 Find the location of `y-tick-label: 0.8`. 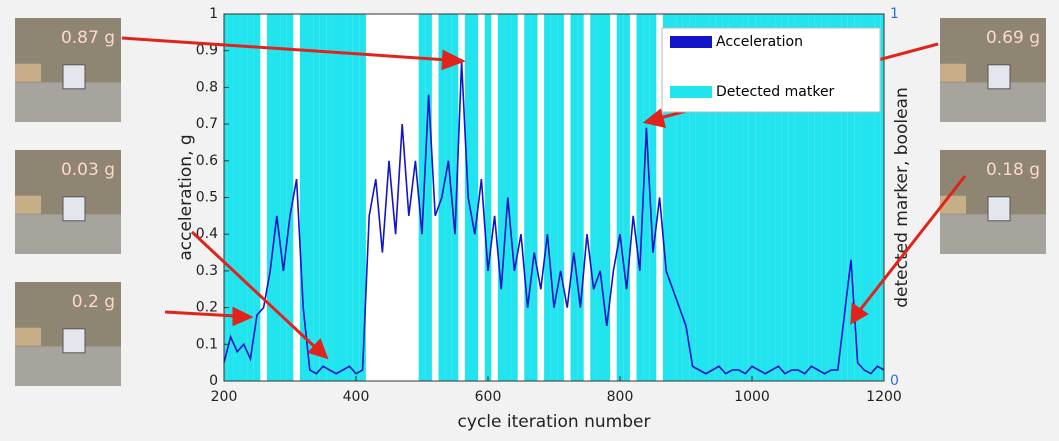

y-tick-label: 0.8 is located at coordinates (207, 87).